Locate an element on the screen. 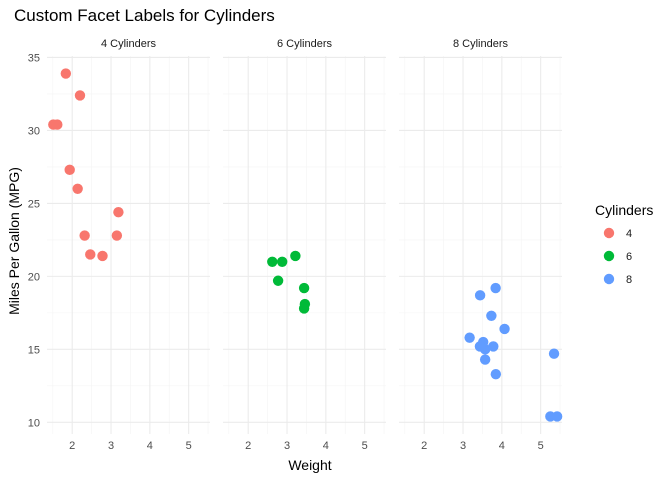 This screenshot has height=480, width=672. y-tick-label: 30 is located at coordinates (34, 131).